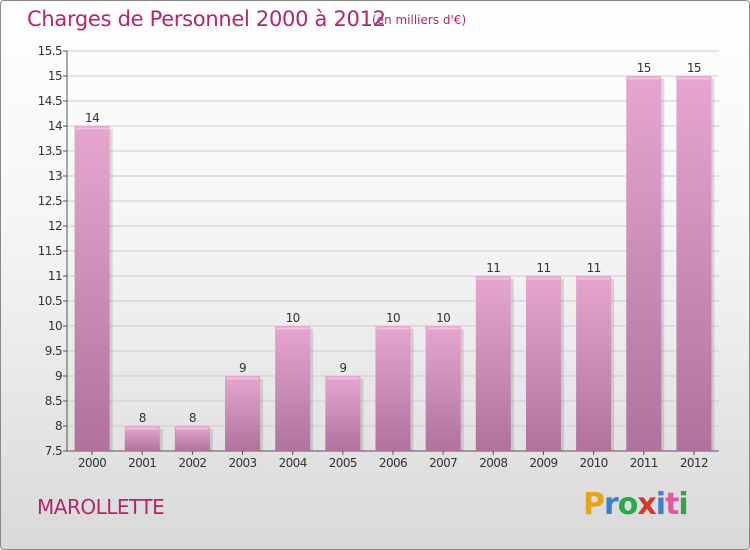 The image size is (750, 550). I want to click on commune-name: MAROLLETTE, so click(101, 507).